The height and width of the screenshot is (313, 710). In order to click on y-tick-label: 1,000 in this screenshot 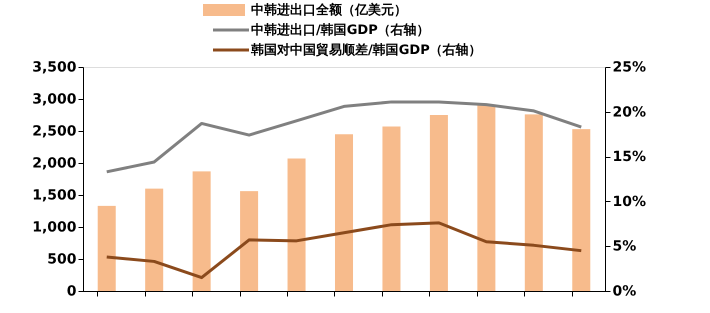, I will do `click(54, 228)`.